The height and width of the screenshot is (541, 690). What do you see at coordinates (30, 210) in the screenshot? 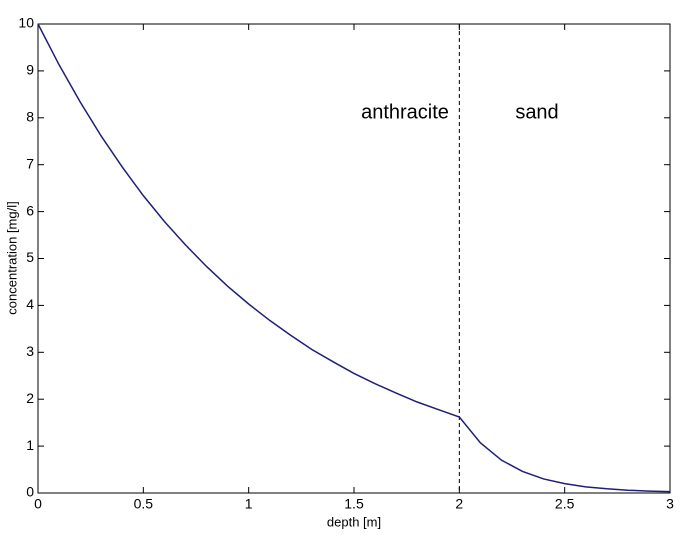
I see `y-tick-label: 6` at bounding box center [30, 210].